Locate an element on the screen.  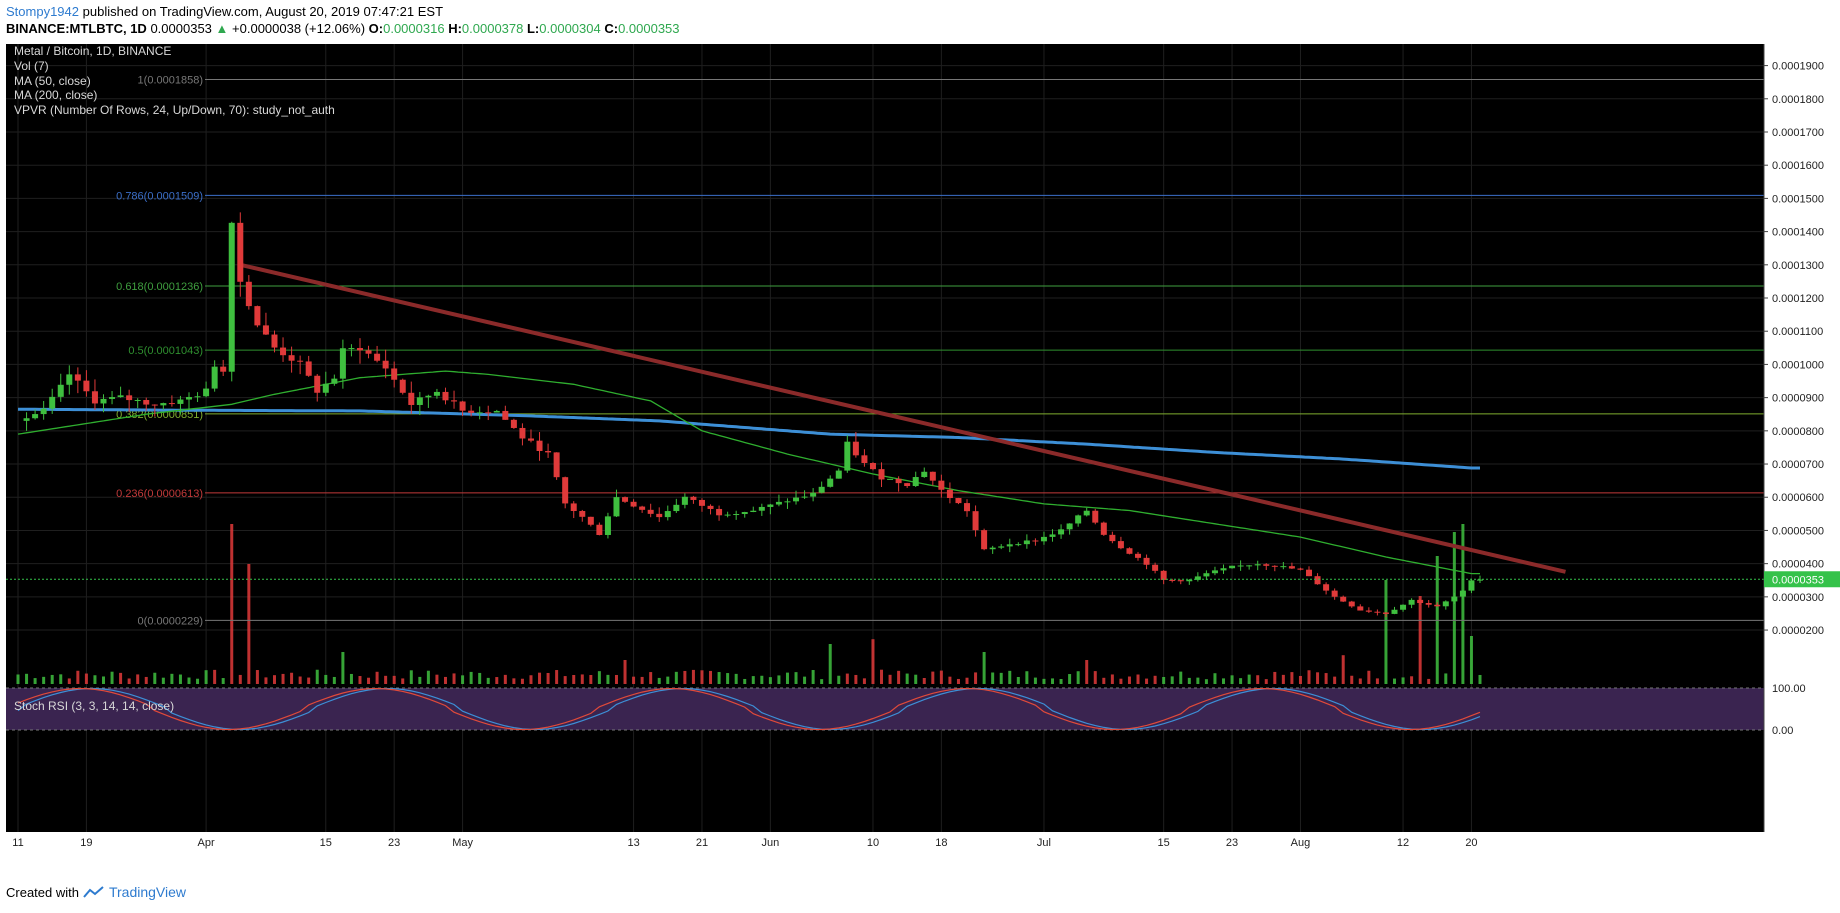
price-label-4: 0.0001500 is located at coordinates (1798, 199).